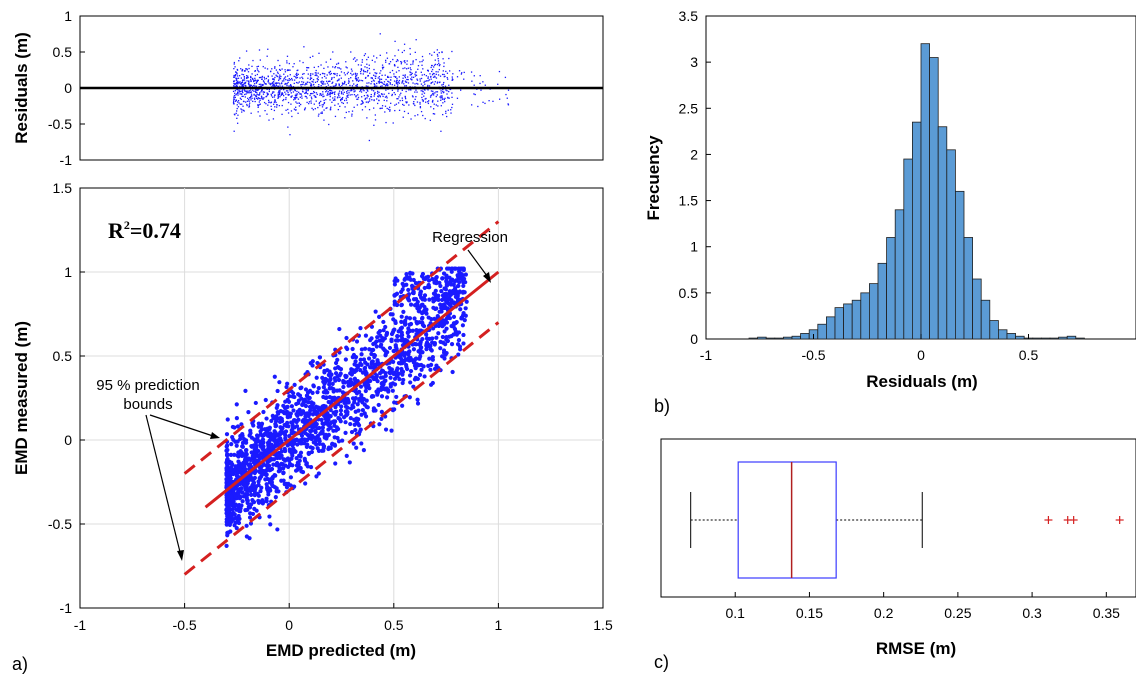 This screenshot has height=676, width=1136. I want to click on histogram-x-tick-label: 0.5, so click(1029, 355).